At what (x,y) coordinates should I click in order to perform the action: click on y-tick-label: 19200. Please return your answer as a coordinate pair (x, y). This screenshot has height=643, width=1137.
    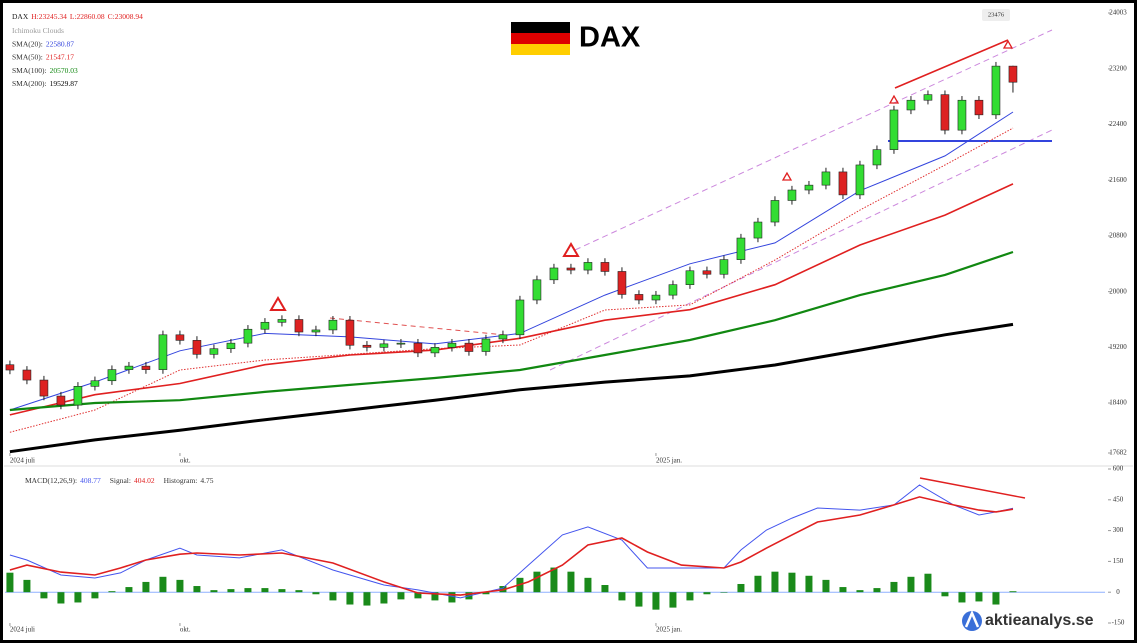
    Looking at the image, I should click on (1118, 347).